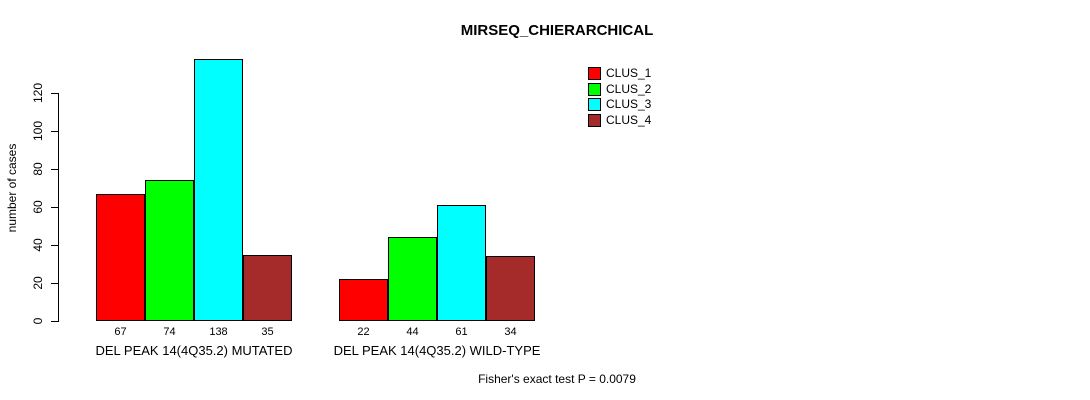 This screenshot has height=400, width=1090. Describe the element at coordinates (38, 169) in the screenshot. I see `y-axis-tick-label: 80` at that location.